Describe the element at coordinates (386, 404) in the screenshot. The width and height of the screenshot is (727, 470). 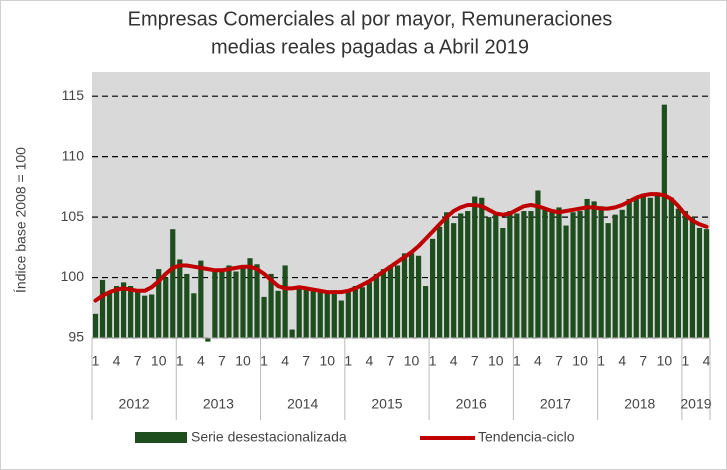
I see `year-label: 2015` at that location.